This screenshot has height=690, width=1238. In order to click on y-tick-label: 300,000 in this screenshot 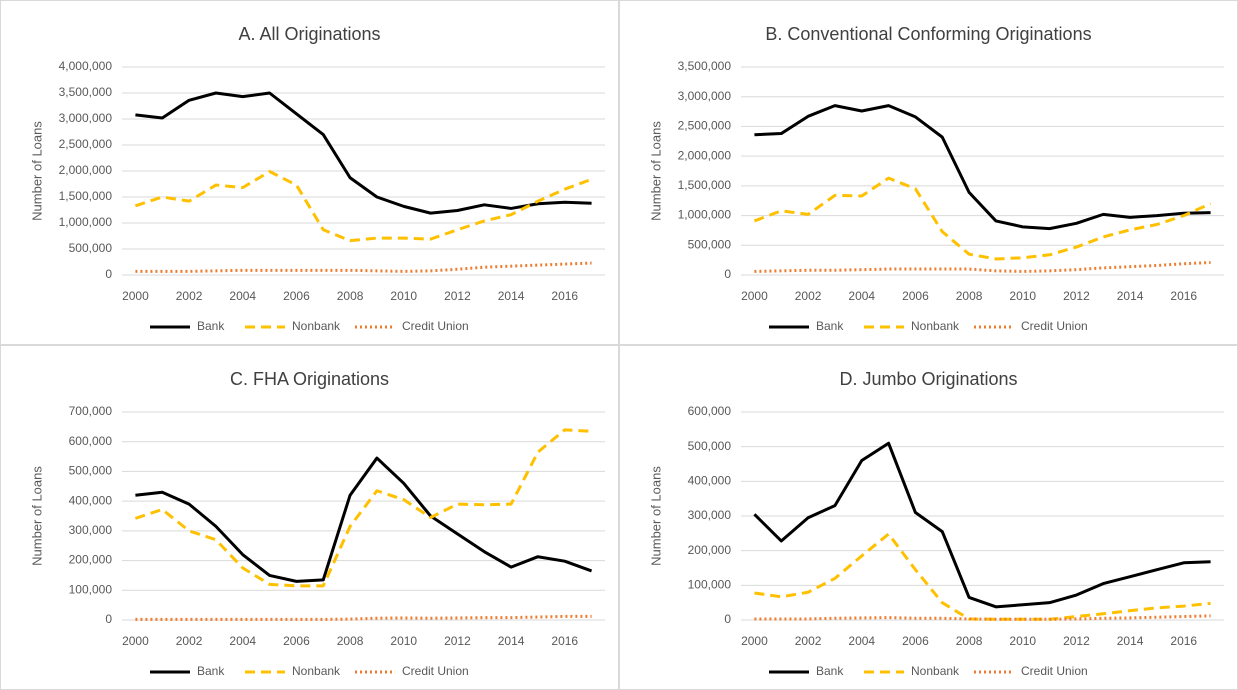, I will do `click(91, 530)`.